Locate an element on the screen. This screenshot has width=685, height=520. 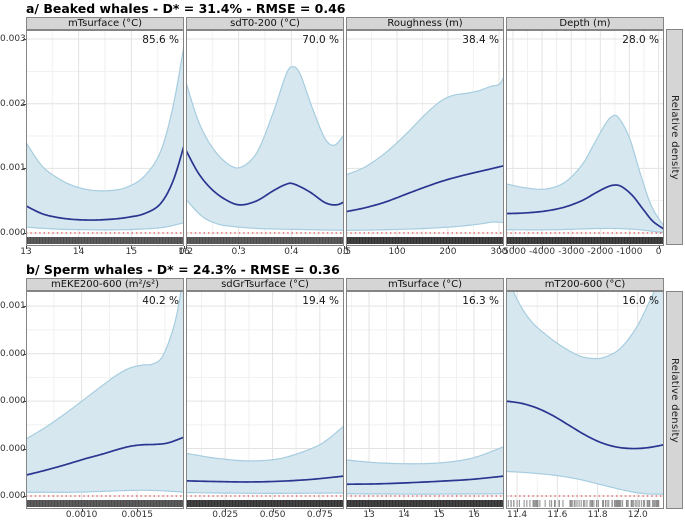
panel-pct-label: 38.4 % is located at coordinates (480, 40).